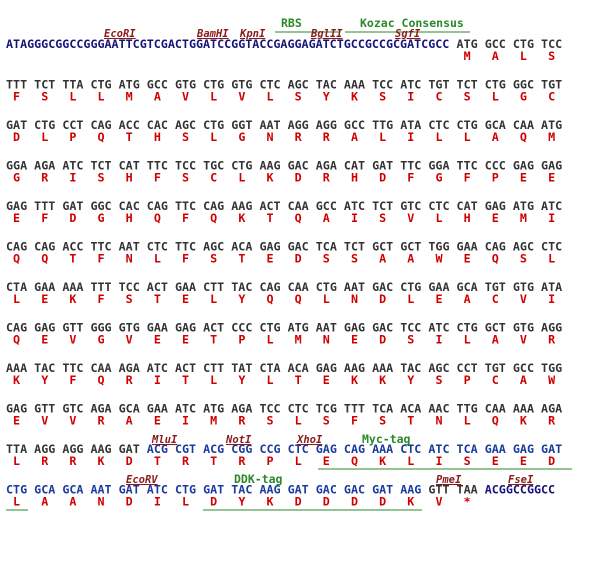  I want to click on enzyme-site-label: EcoRV, so click(142, 480).